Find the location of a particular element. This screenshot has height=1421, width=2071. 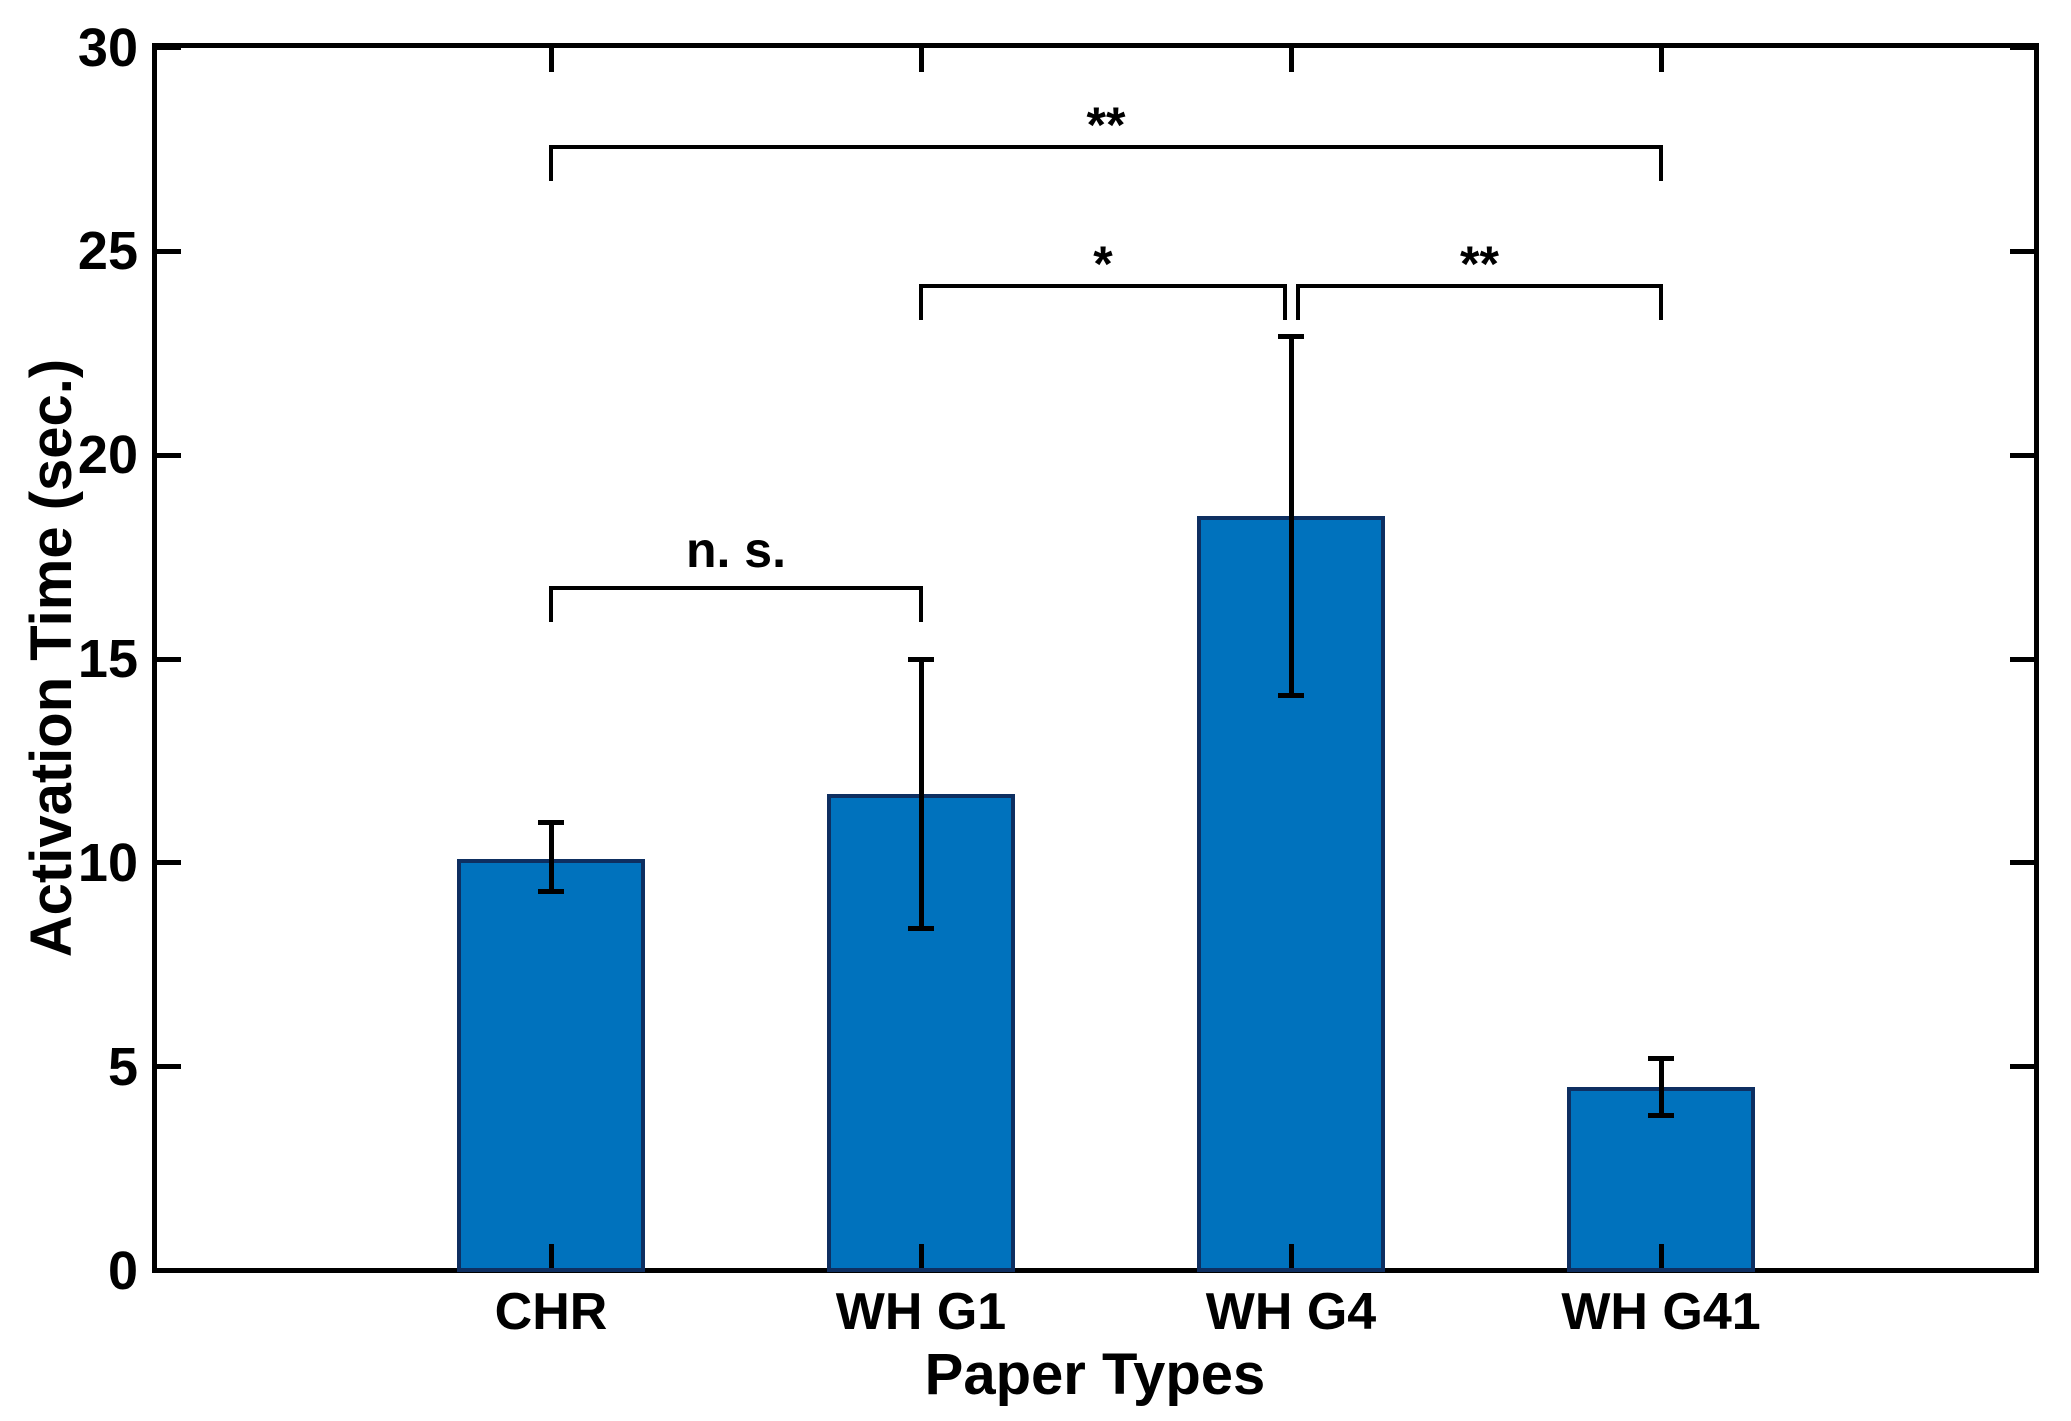

x-tick-top-wh-g41 is located at coordinates (1661, 59).